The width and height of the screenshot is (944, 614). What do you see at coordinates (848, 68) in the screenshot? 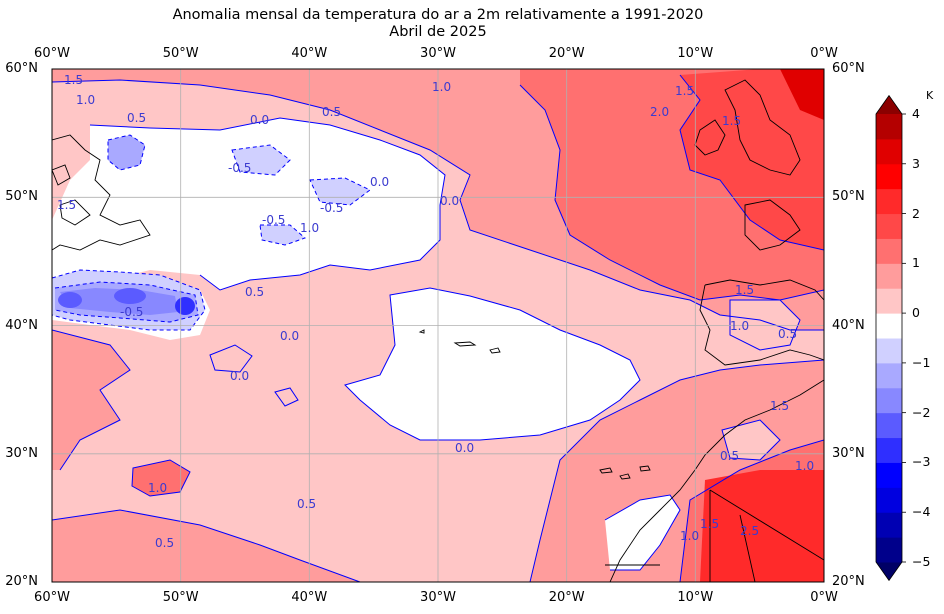
I see `y-tick-right: 60°N` at bounding box center [848, 68].